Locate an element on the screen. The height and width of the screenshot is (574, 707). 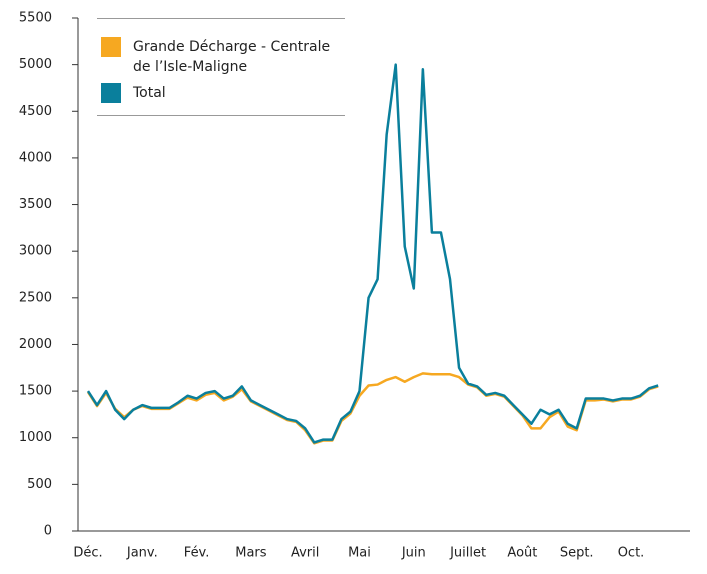
x-tick-label: Fév. is located at coordinates (197, 553).